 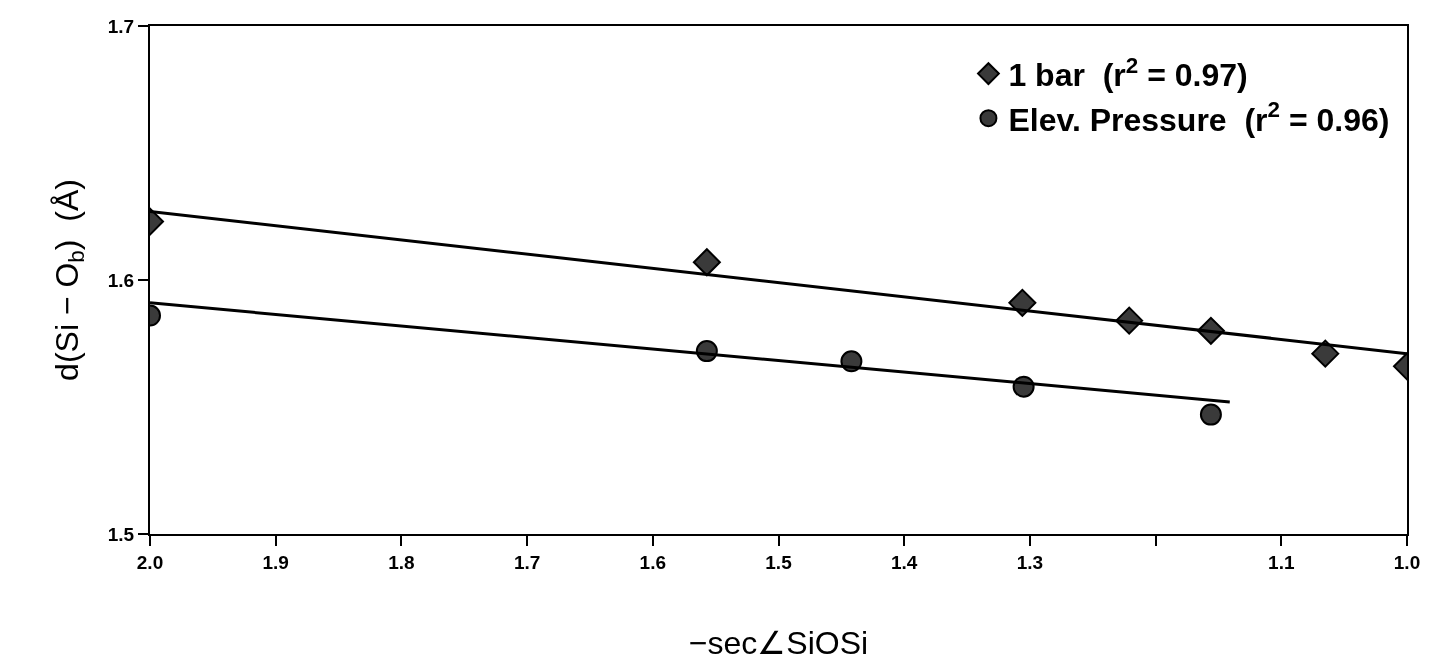 What do you see at coordinates (527, 562) in the screenshot?
I see `x-tick-label: 1.7` at bounding box center [527, 562].